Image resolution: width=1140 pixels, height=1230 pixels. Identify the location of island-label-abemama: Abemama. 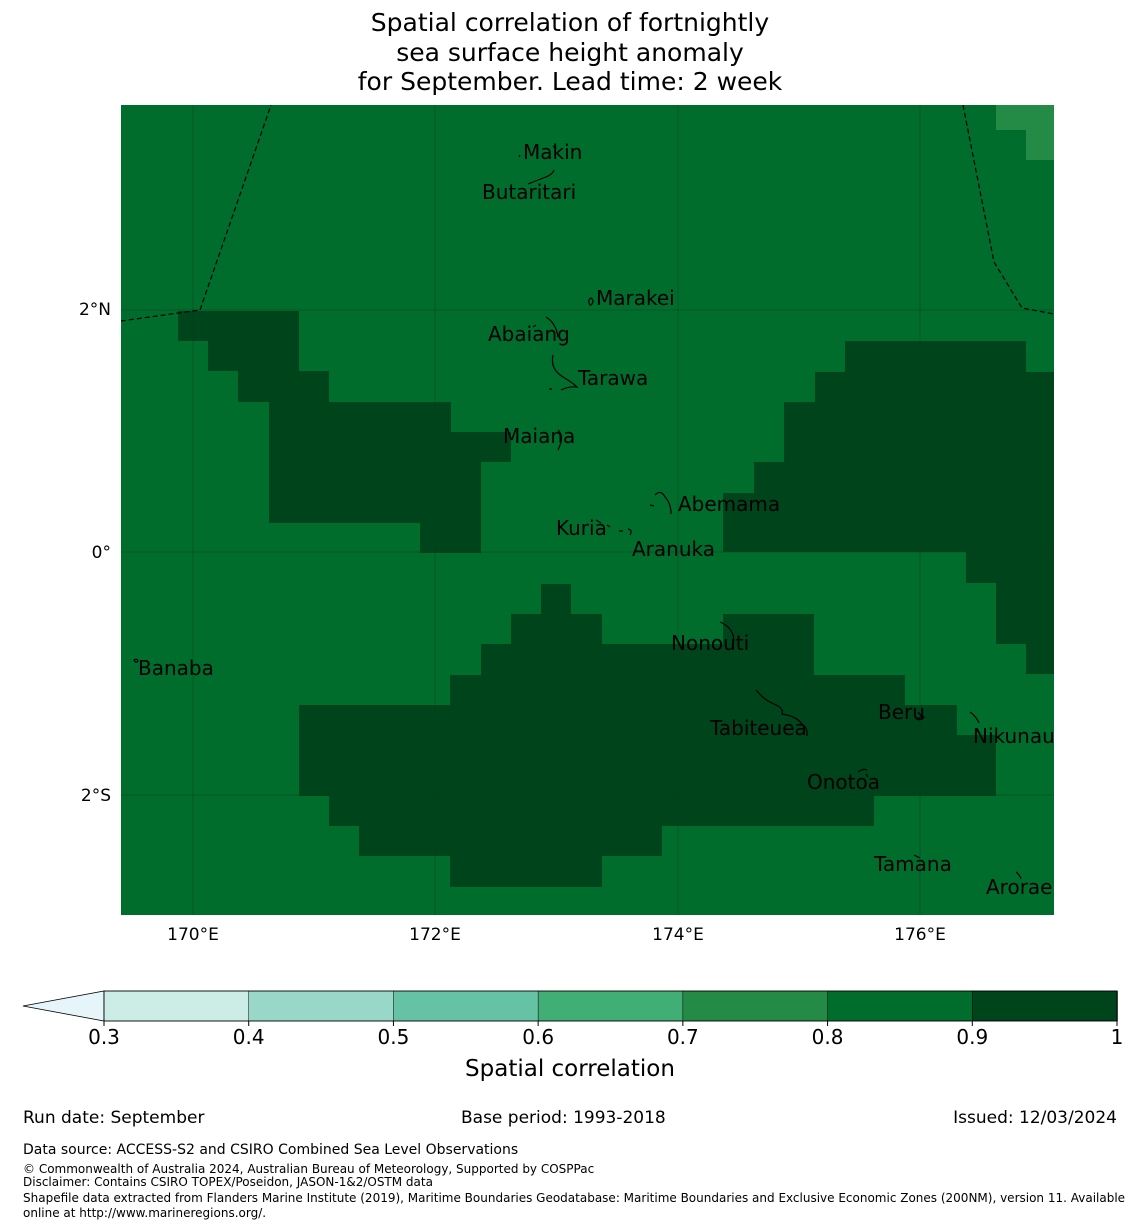
(729, 504).